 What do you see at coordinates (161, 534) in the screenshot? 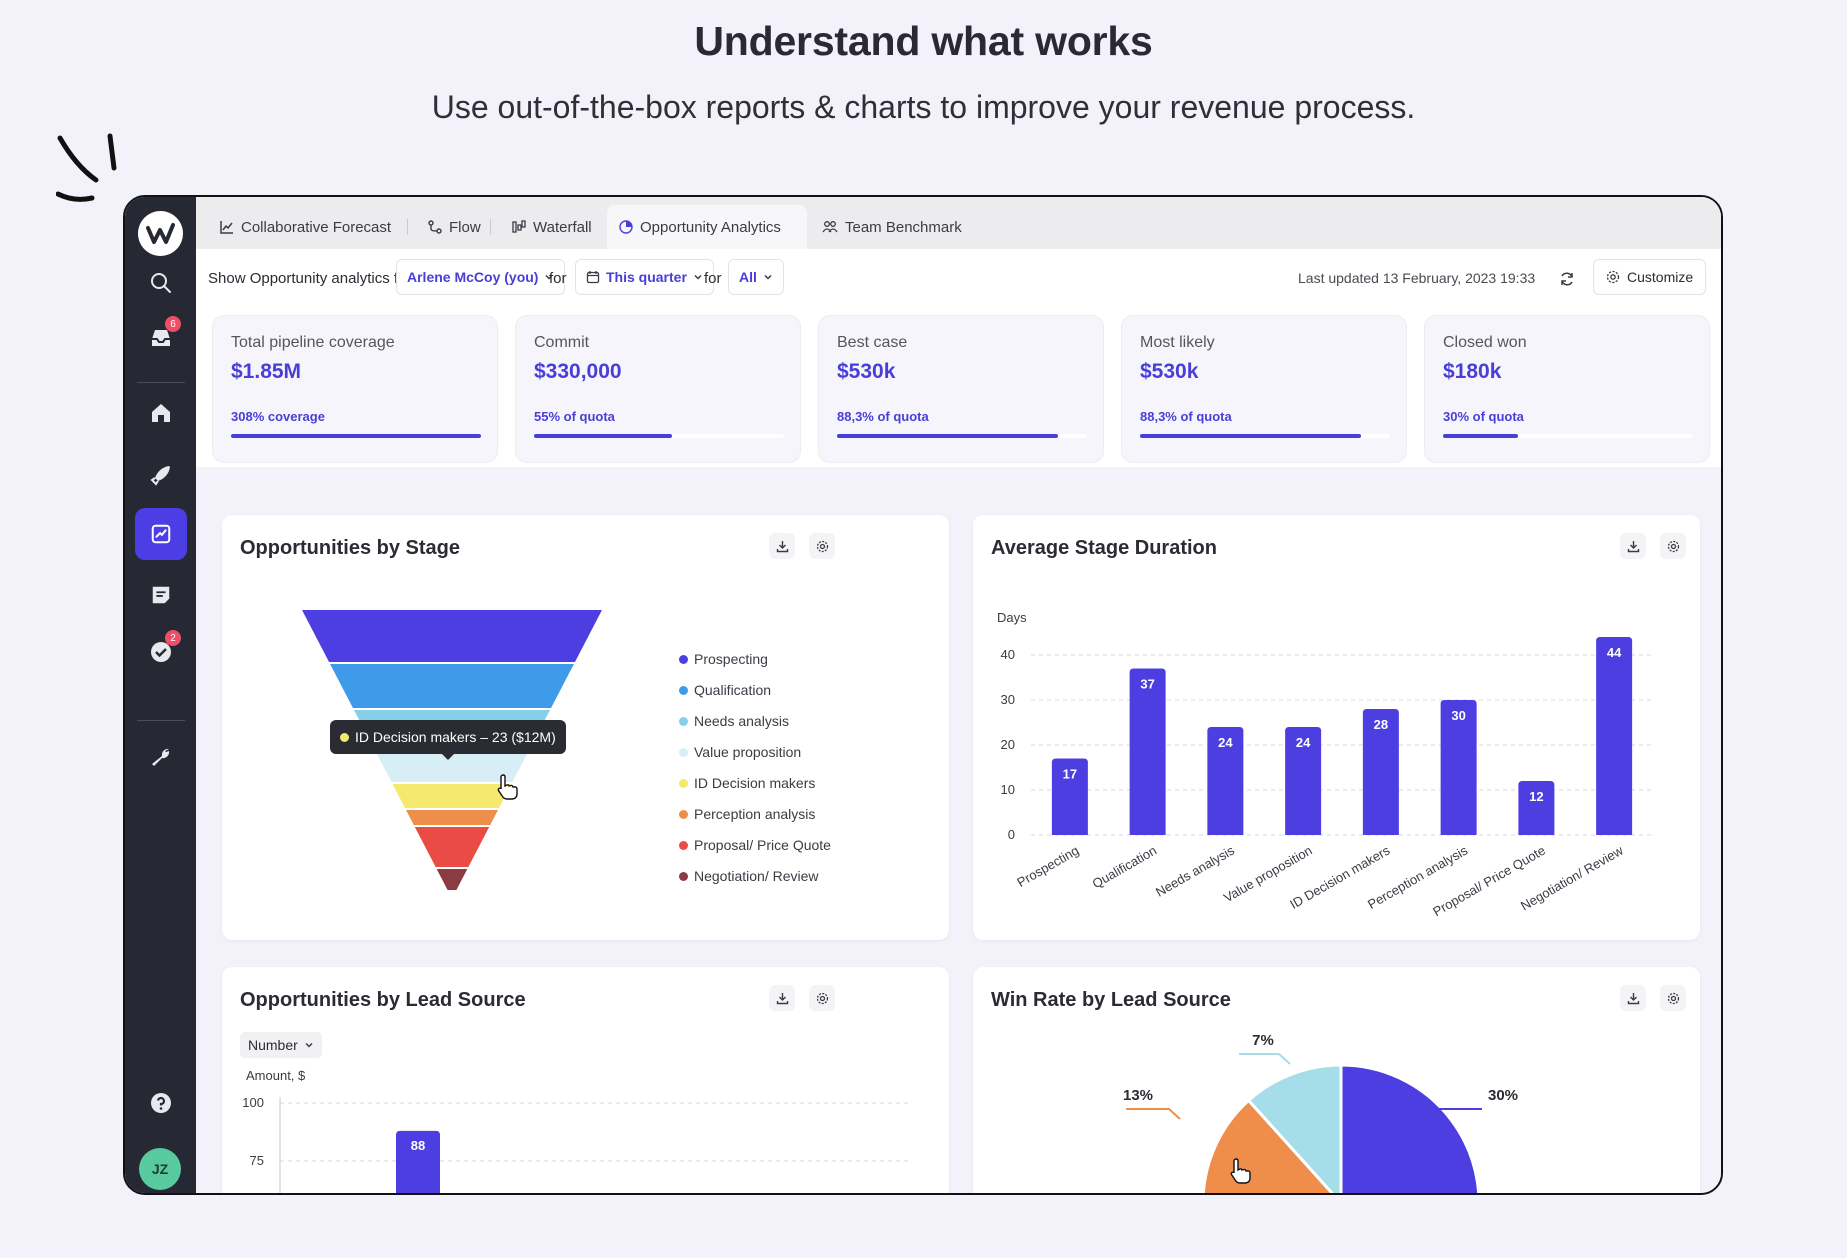
I see `sidebar-item-analytics` at bounding box center [161, 534].